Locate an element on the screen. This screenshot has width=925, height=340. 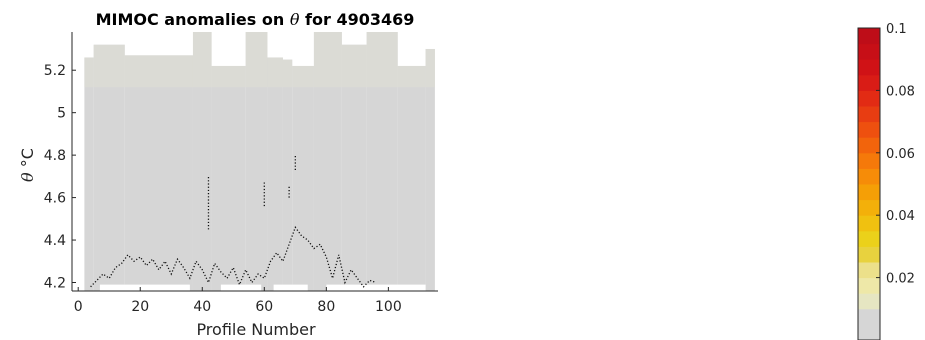
colorbar-frame is located at coordinates (869, 183).